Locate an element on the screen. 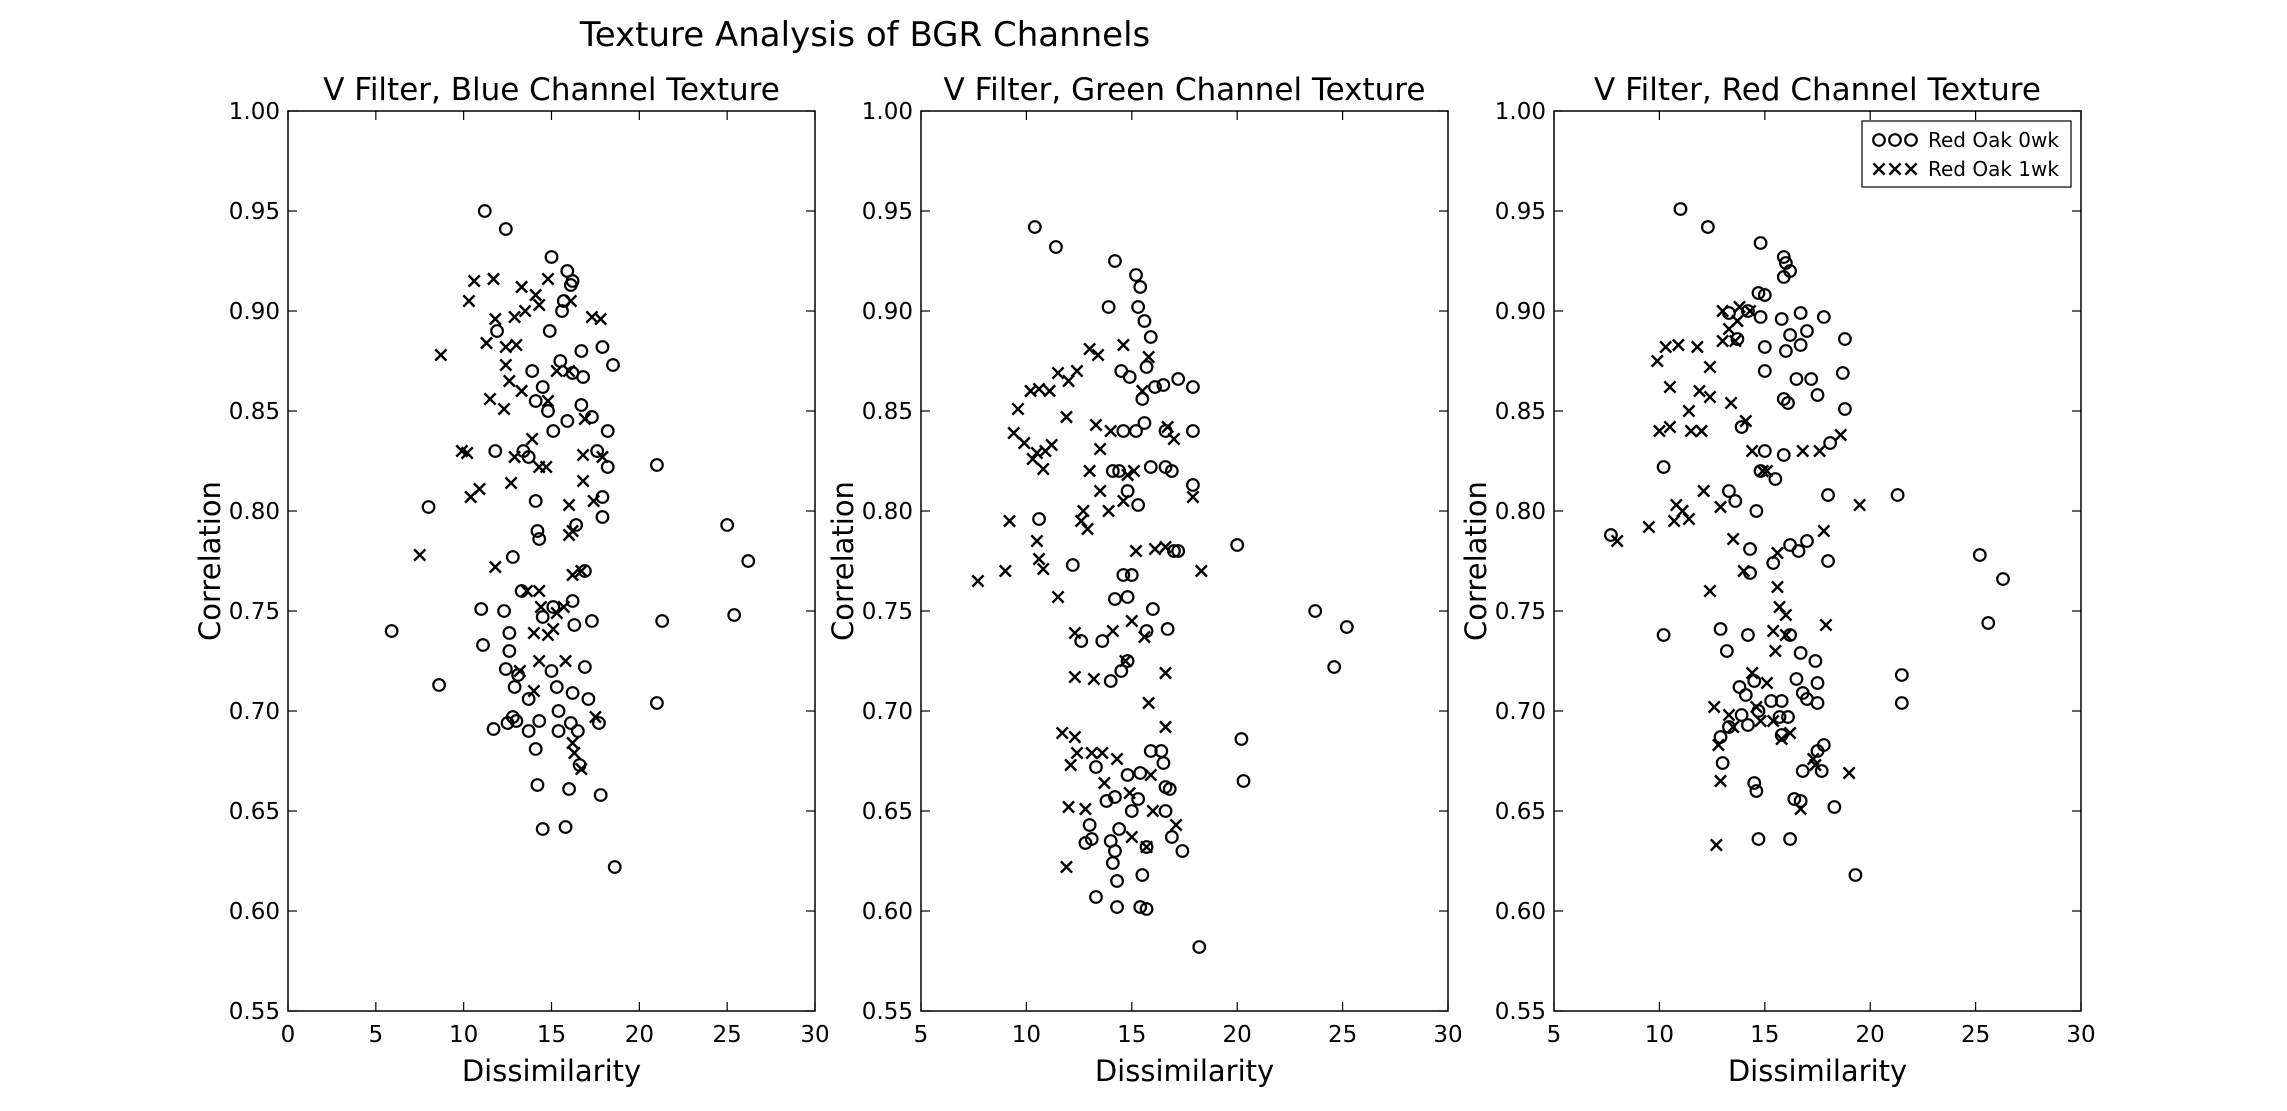  y-axis-label: Correlation is located at coordinates (843, 561).